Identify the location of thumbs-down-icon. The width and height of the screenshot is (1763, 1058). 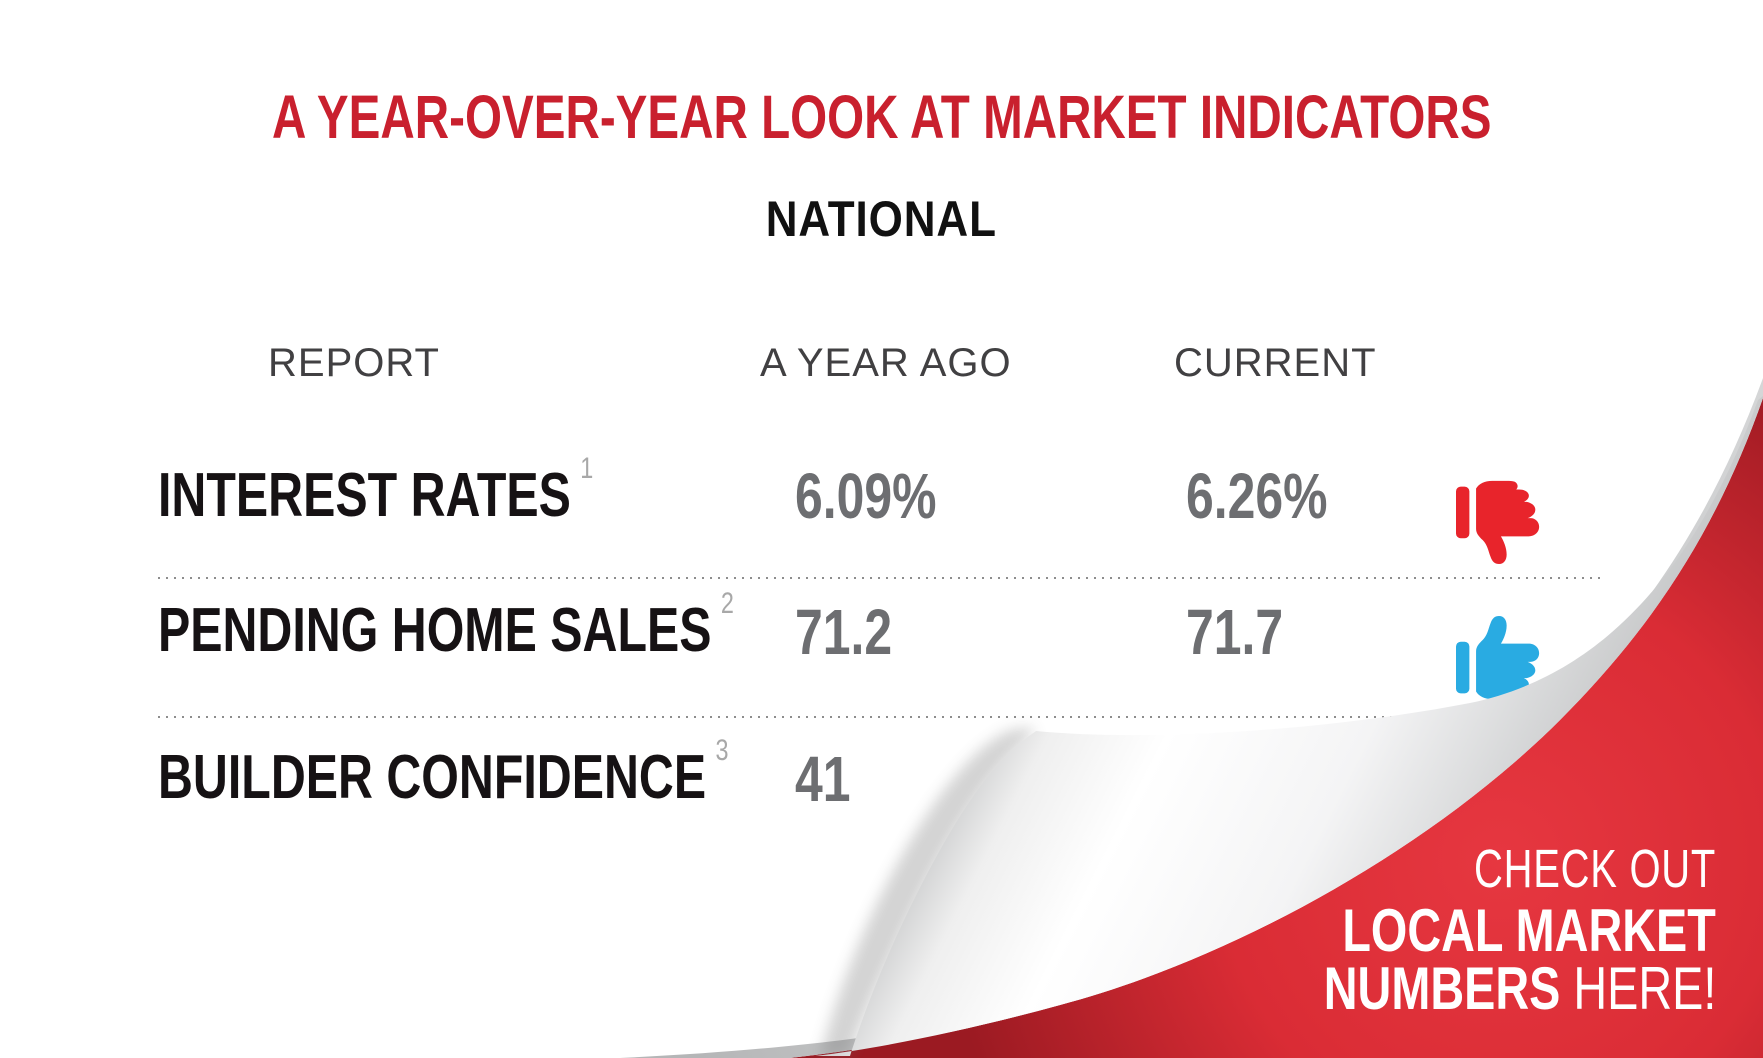
(1498, 522).